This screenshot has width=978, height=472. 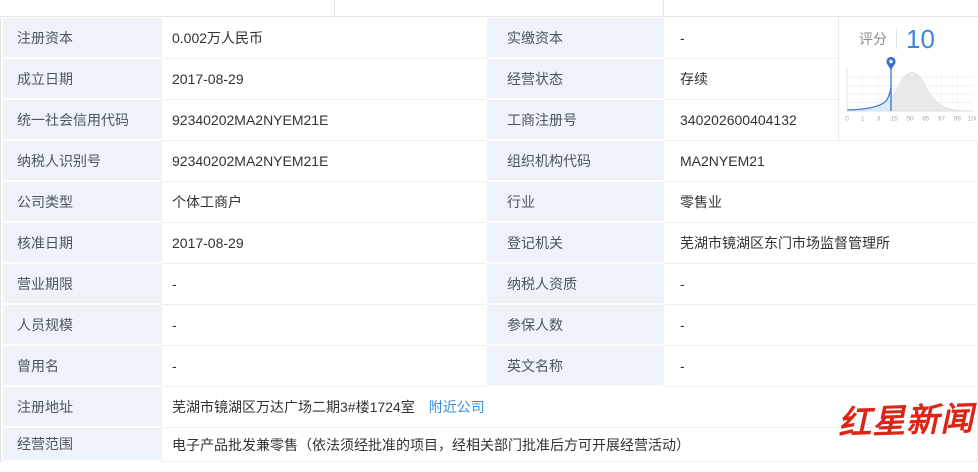 What do you see at coordinates (896, 39) in the screenshot?
I see `score-divider` at bounding box center [896, 39].